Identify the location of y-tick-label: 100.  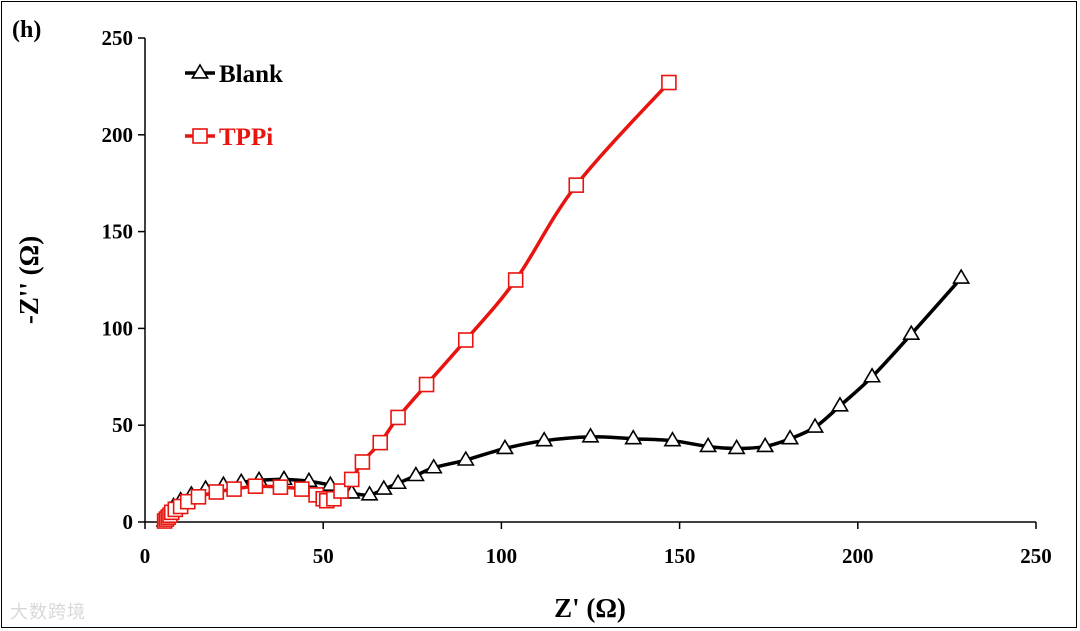
(118, 328).